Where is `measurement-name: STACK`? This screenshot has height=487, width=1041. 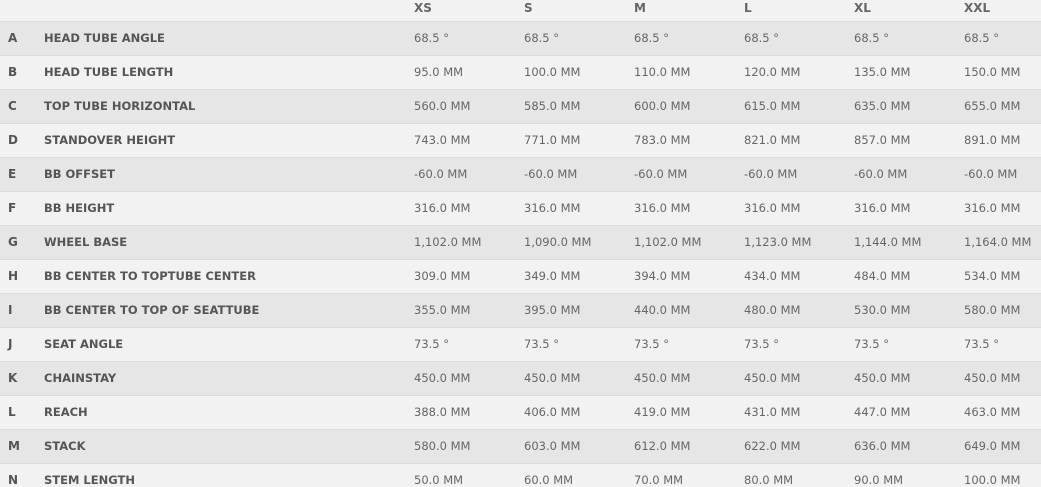
measurement-name: STACK is located at coordinates (65, 446).